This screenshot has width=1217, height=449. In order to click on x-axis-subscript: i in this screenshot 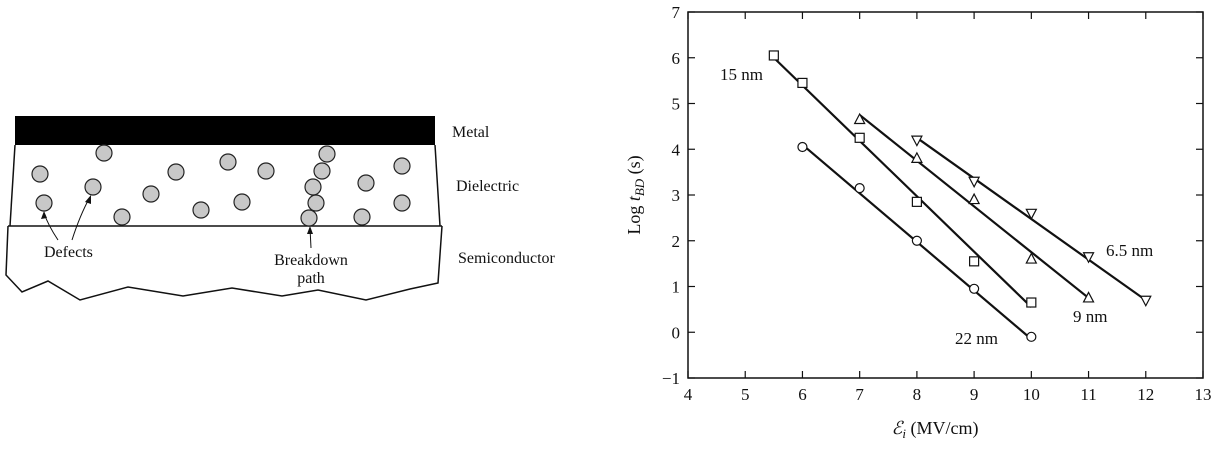, I will do `click(904, 433)`.